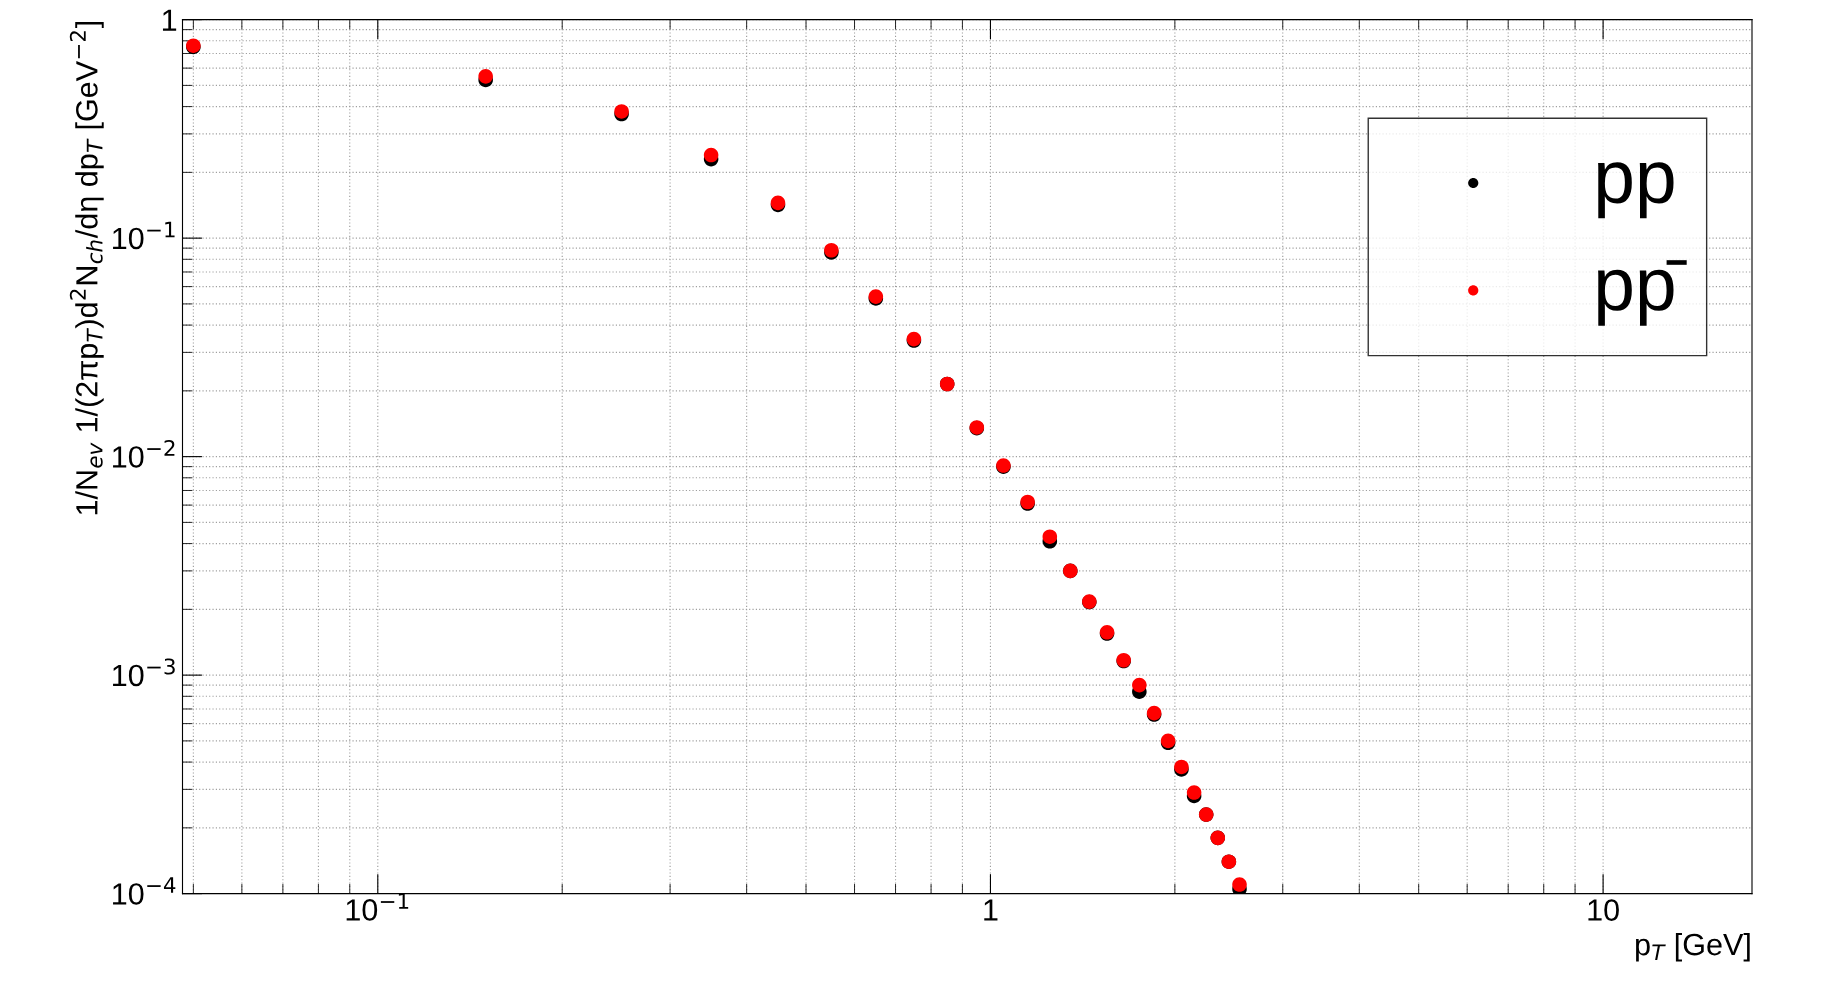 This screenshot has width=1825, height=982. I want to click on x-axis-title: p$_{T}$ [GeV], so click(1693, 947).